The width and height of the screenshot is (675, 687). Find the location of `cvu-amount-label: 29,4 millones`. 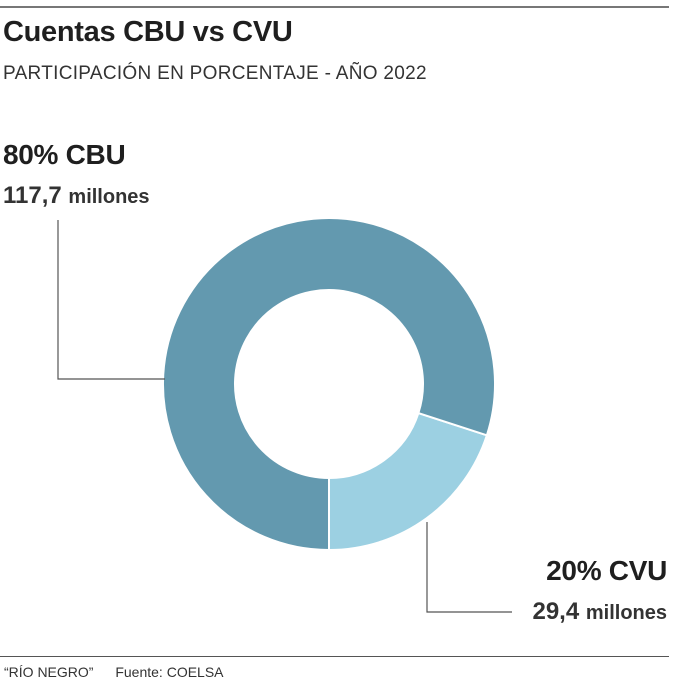

cvu-amount-label: 29,4 millones is located at coordinates (599, 612).